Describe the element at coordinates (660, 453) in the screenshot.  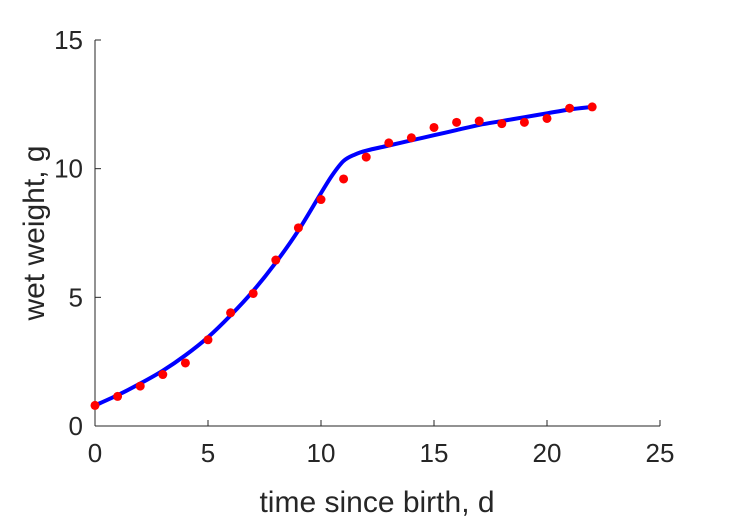
I see `x-tick-label: 25` at that location.